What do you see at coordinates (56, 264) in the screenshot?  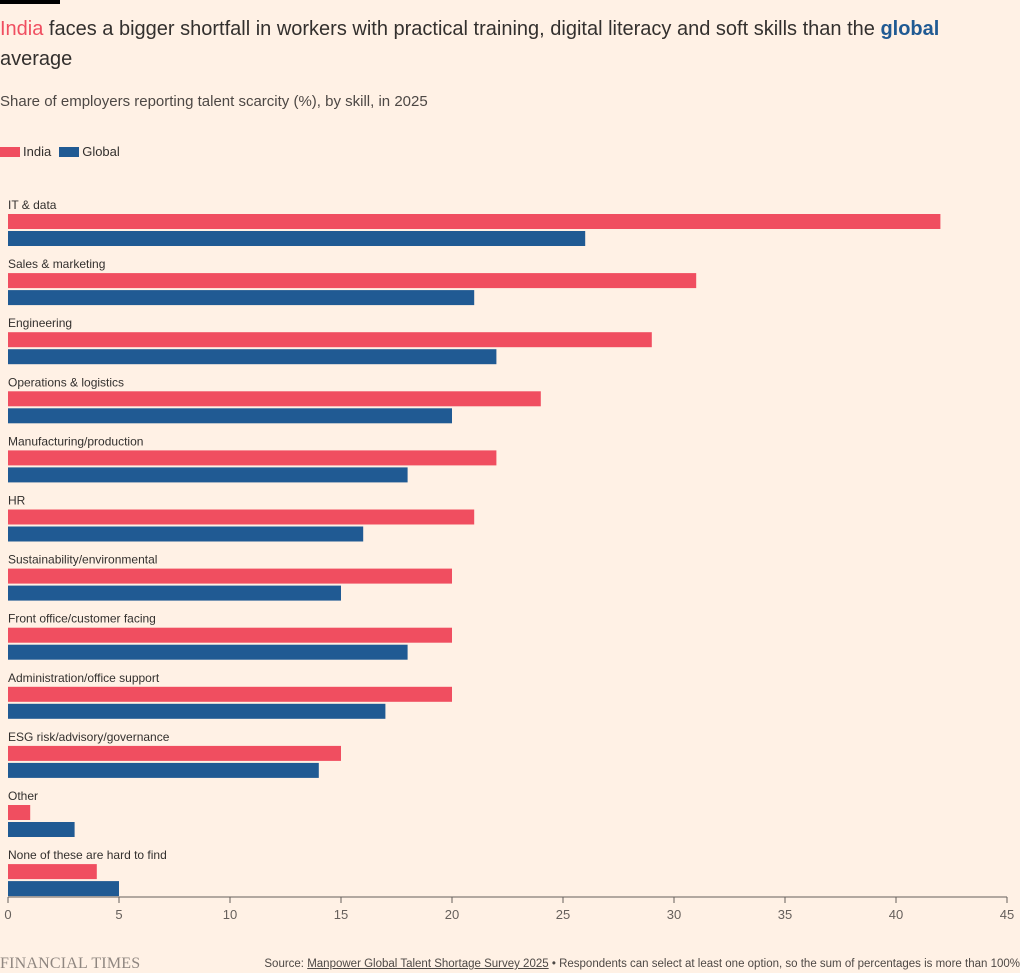 I see `category-label: Sales & marketing` at bounding box center [56, 264].